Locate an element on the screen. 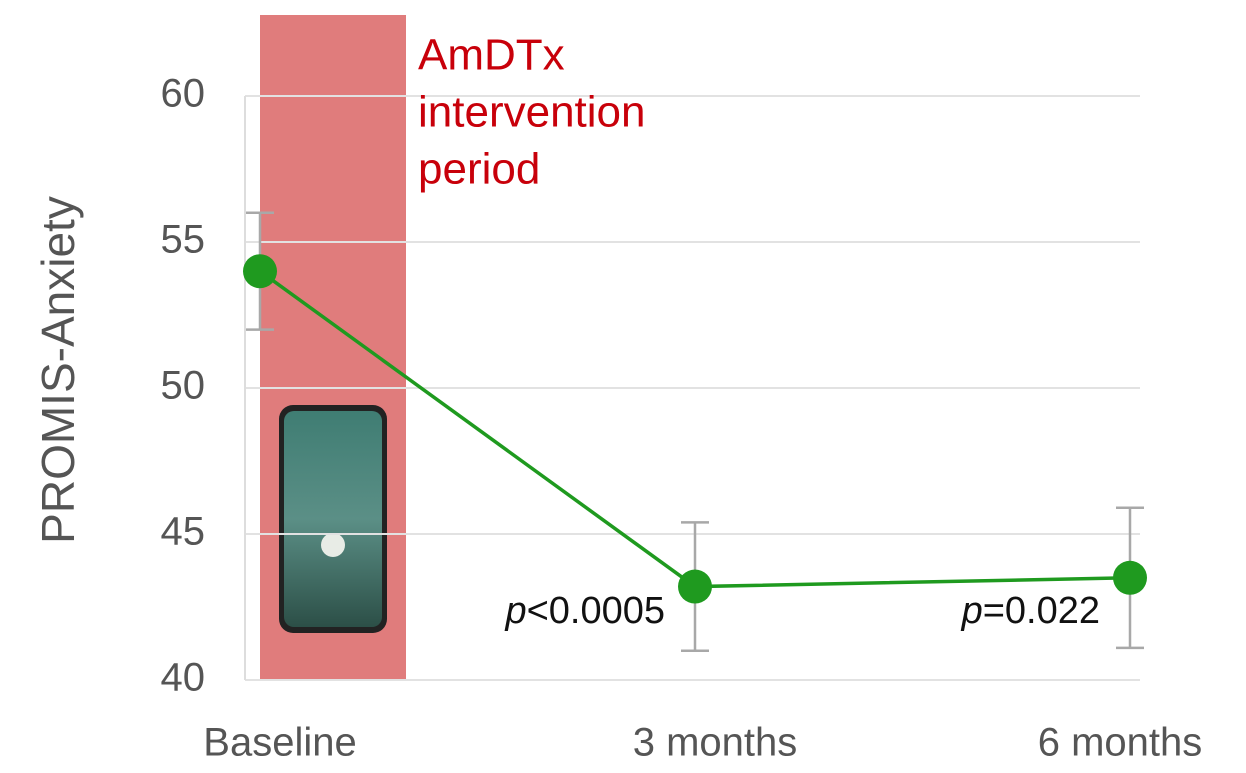  p-text: <0.0005 is located at coordinates (596, 611).